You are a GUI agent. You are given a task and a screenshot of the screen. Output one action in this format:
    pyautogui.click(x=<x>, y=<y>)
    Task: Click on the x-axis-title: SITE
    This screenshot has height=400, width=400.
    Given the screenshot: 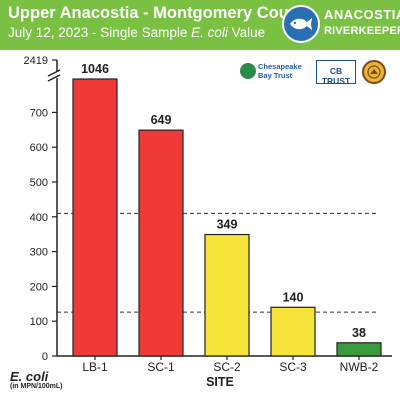 What is the action you would take?
    pyautogui.click(x=220, y=382)
    